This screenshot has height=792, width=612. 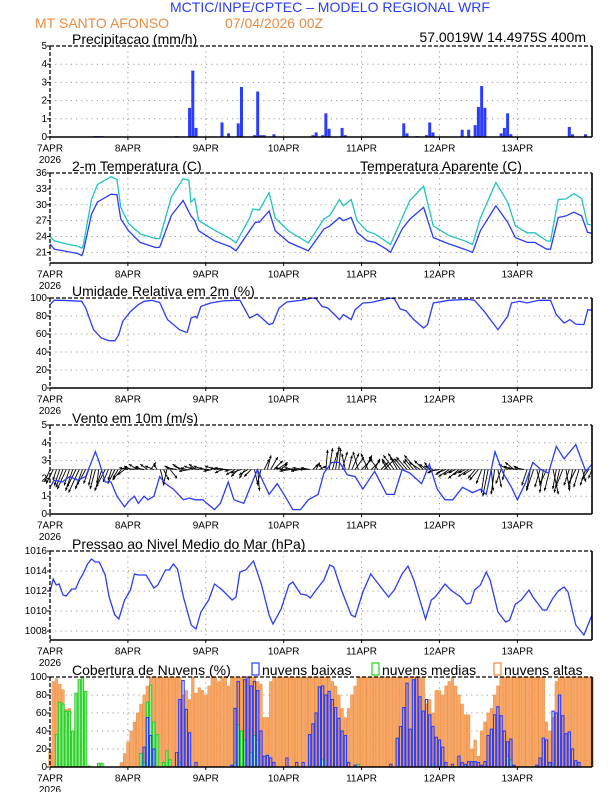 What do you see at coordinates (361, 526) in the screenshot?
I see `x-tick-label: 11APR` at bounding box center [361, 526].